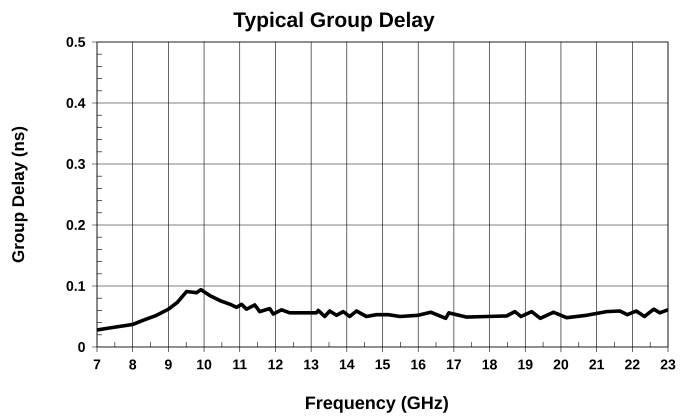 The width and height of the screenshot is (692, 420). Describe the element at coordinates (20, 194) in the screenshot. I see `y-axis-title: Group Delay (ns)` at that location.